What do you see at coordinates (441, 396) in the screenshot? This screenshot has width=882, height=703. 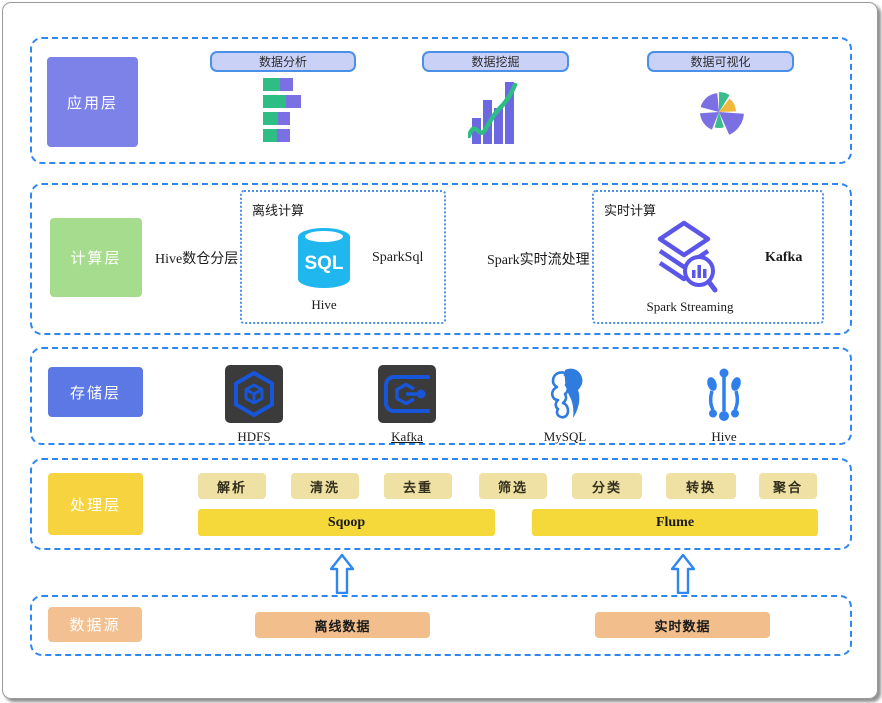 I see `storage-layer-section` at bounding box center [441, 396].